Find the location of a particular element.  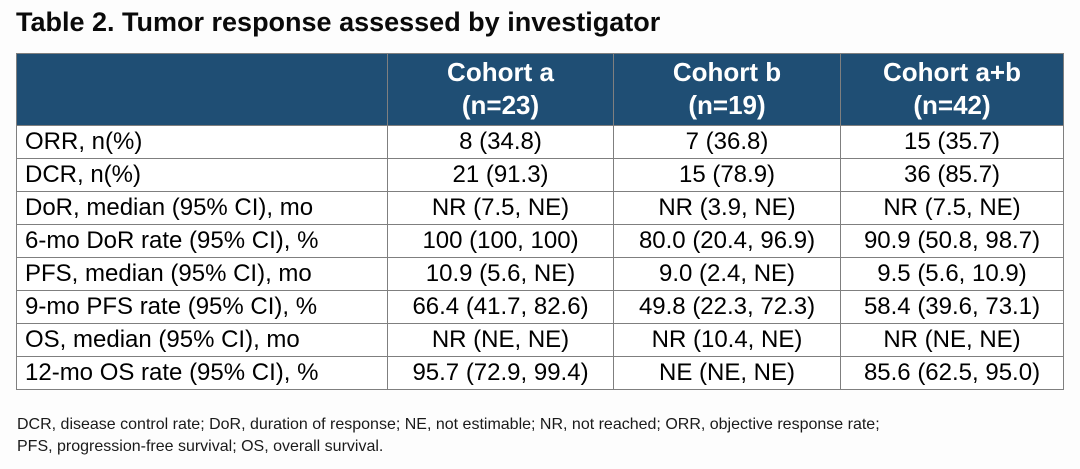

table-cell: 9.5 (5.6, 10.9) is located at coordinates (952, 274).